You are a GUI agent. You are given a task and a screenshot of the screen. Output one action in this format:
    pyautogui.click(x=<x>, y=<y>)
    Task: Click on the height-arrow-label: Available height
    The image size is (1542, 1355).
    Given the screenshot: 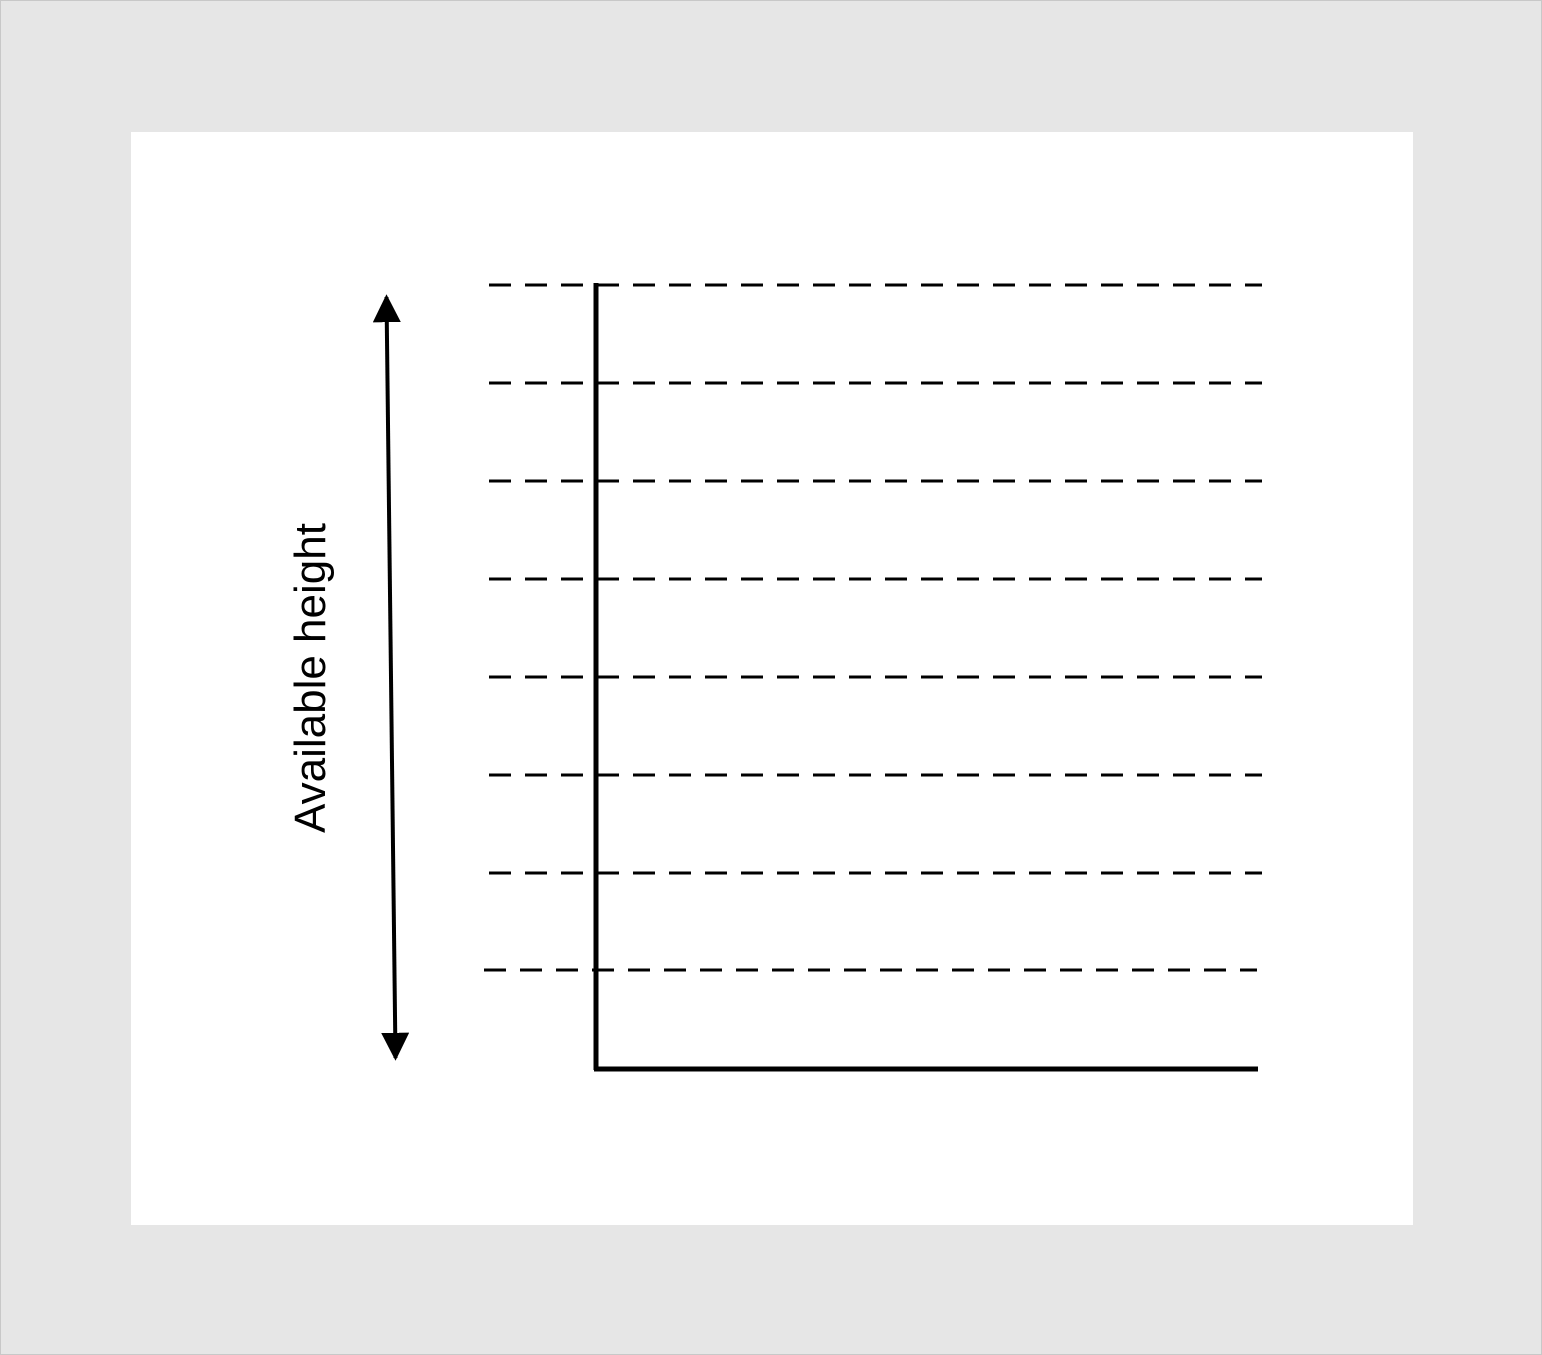 What is the action you would take?
    pyautogui.click(x=310, y=678)
    